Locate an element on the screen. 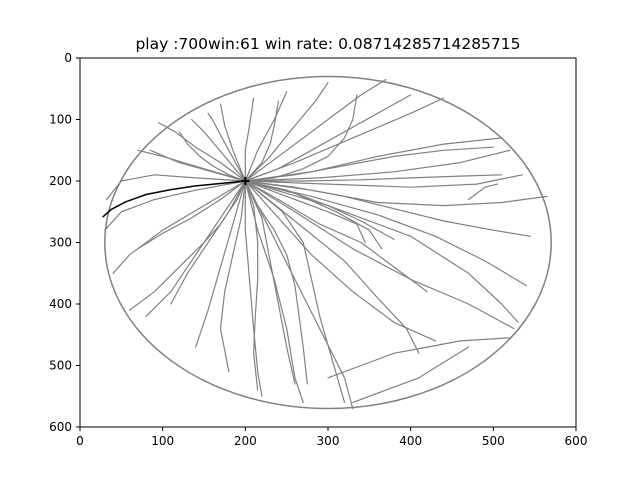 The image size is (640, 480). trajectory-line-t33 is located at coordinates (191, 215).